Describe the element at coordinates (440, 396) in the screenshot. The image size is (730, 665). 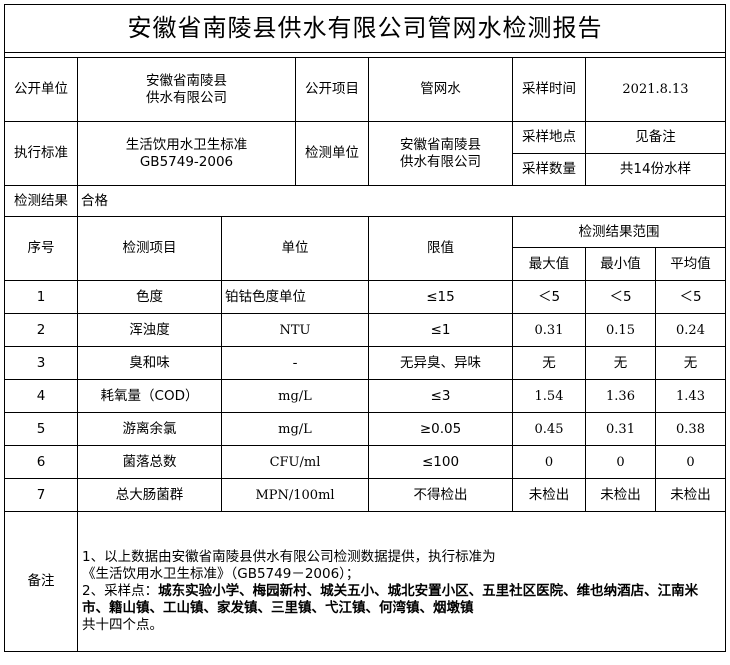
I see `row-limit: ≤3` at that location.